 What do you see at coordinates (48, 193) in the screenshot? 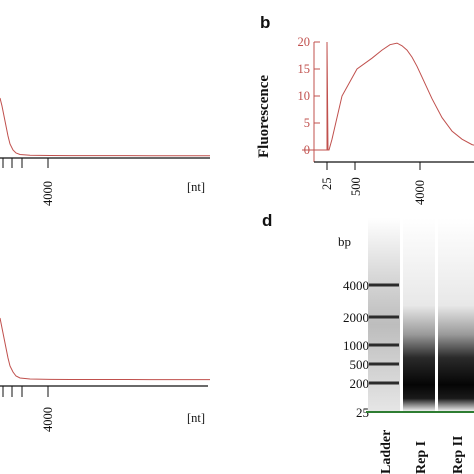
I see `panel-a-tick-label-4000: 4000` at bounding box center [48, 193].